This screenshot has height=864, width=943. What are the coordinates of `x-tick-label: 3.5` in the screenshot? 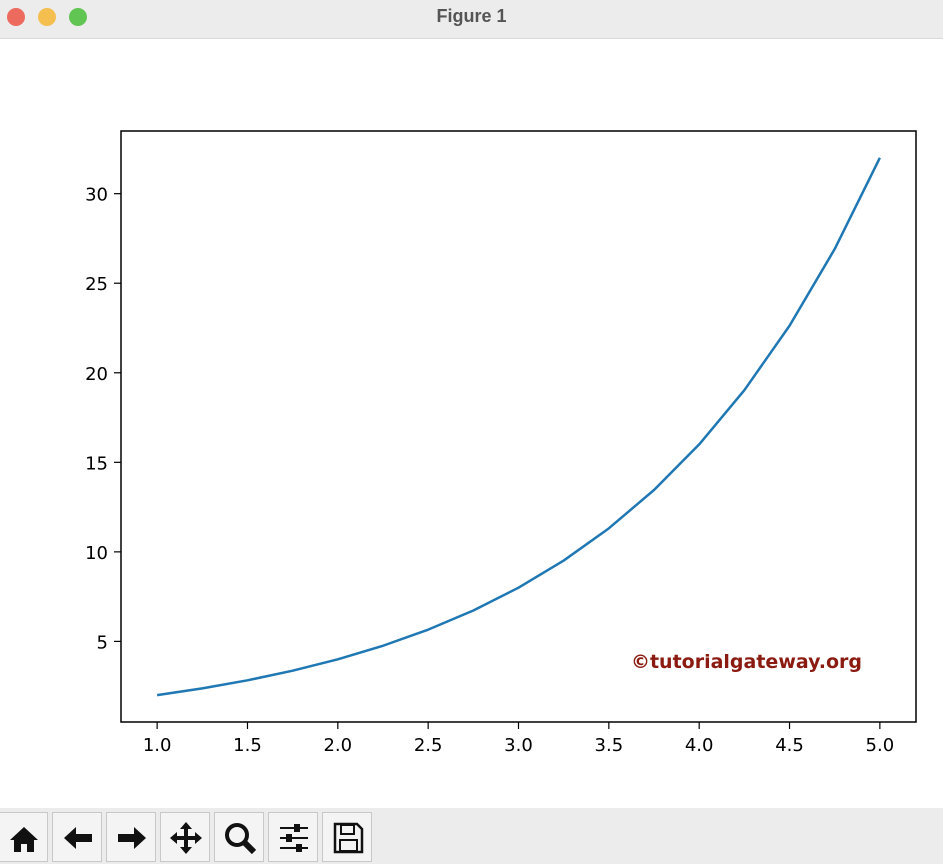 It's located at (609, 745).